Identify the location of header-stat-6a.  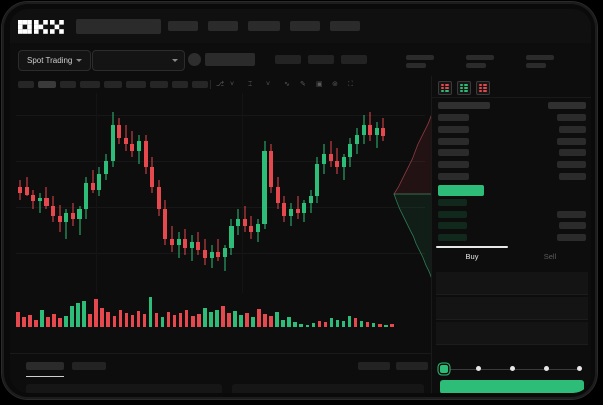
(540, 57).